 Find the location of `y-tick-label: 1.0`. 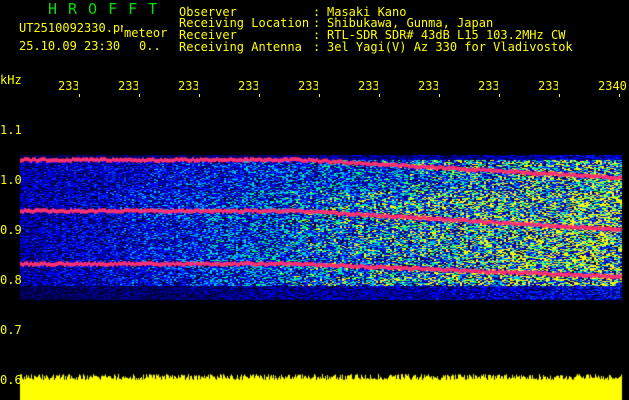

y-tick-label: 1.0 is located at coordinates (11, 180).